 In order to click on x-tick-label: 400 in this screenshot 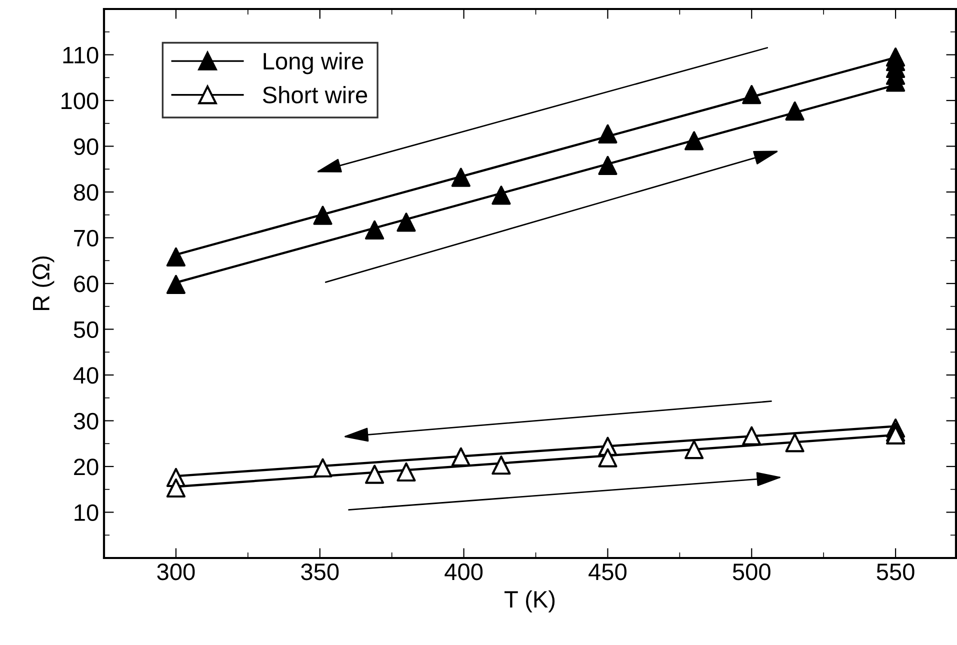, I will do `click(463, 571)`.